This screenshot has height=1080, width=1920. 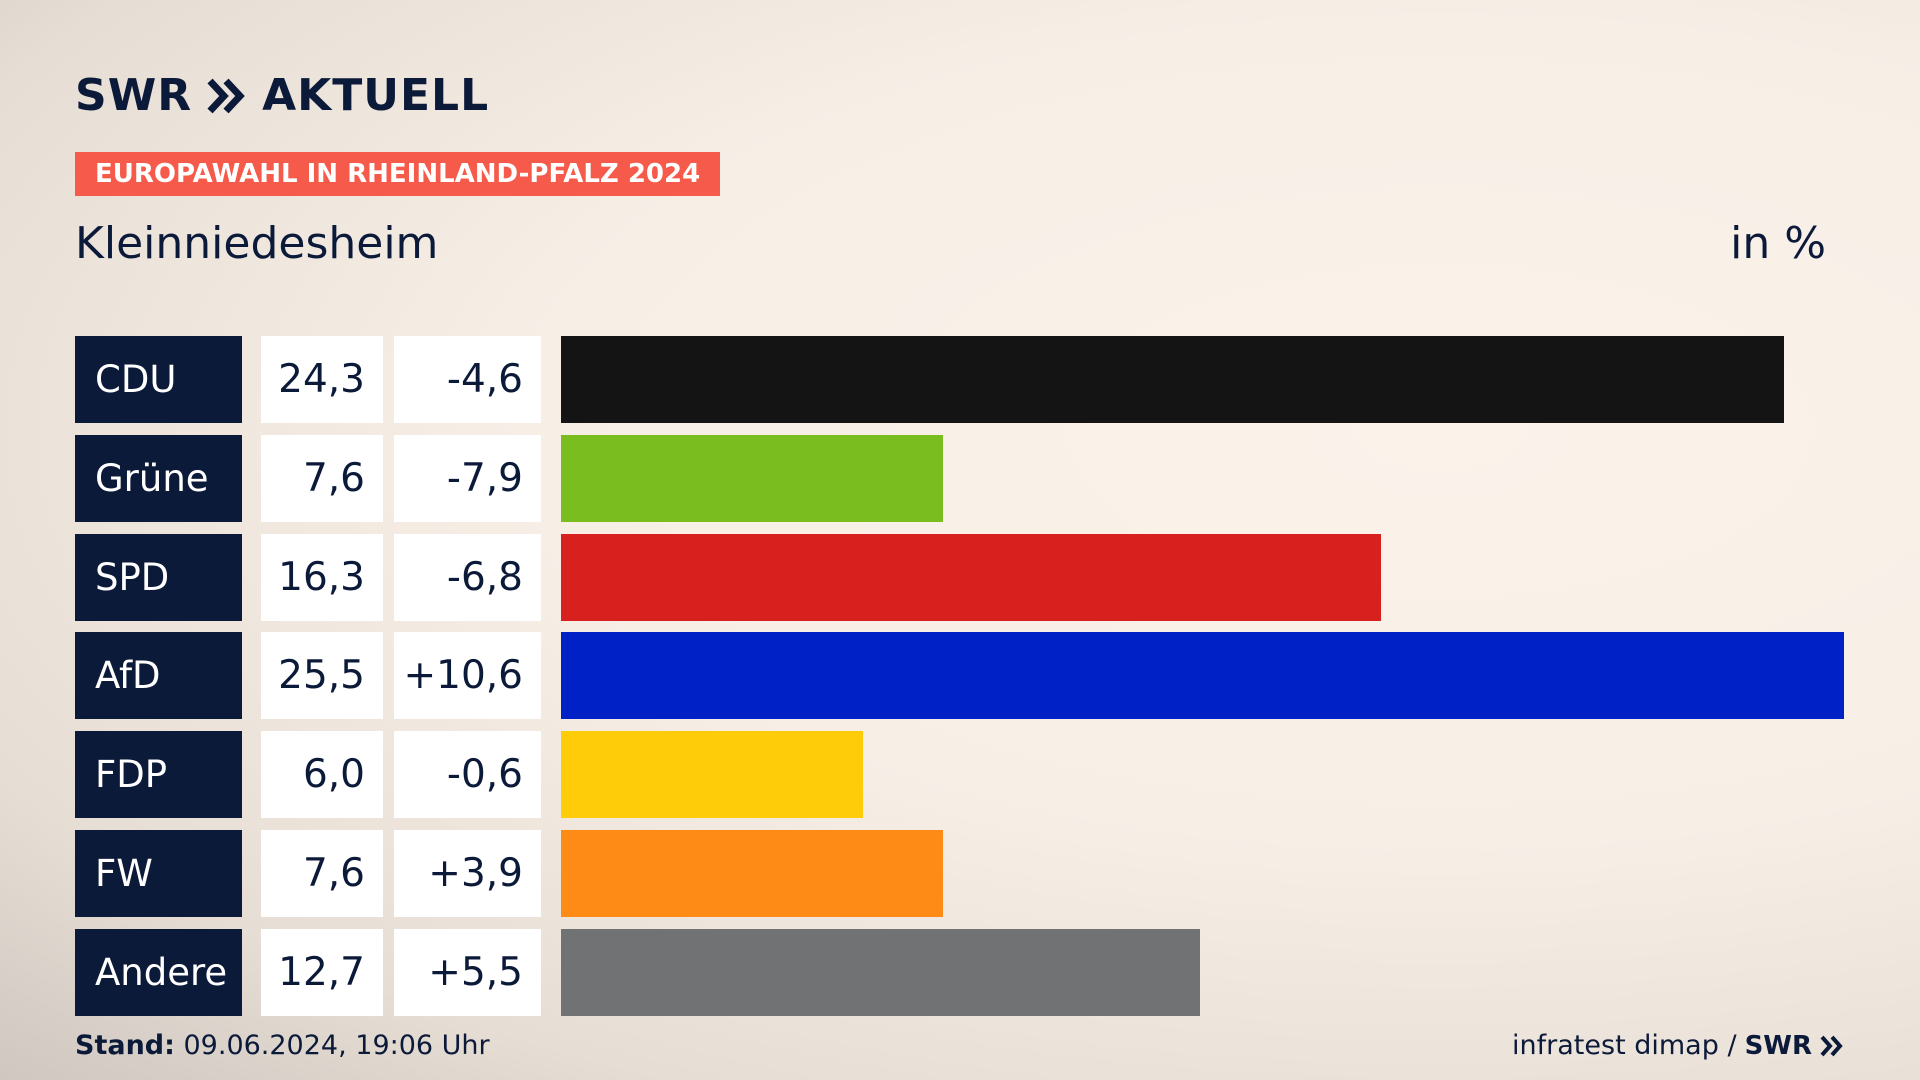 What do you see at coordinates (467, 972) in the screenshot?
I see `change-label: +5,5` at bounding box center [467, 972].